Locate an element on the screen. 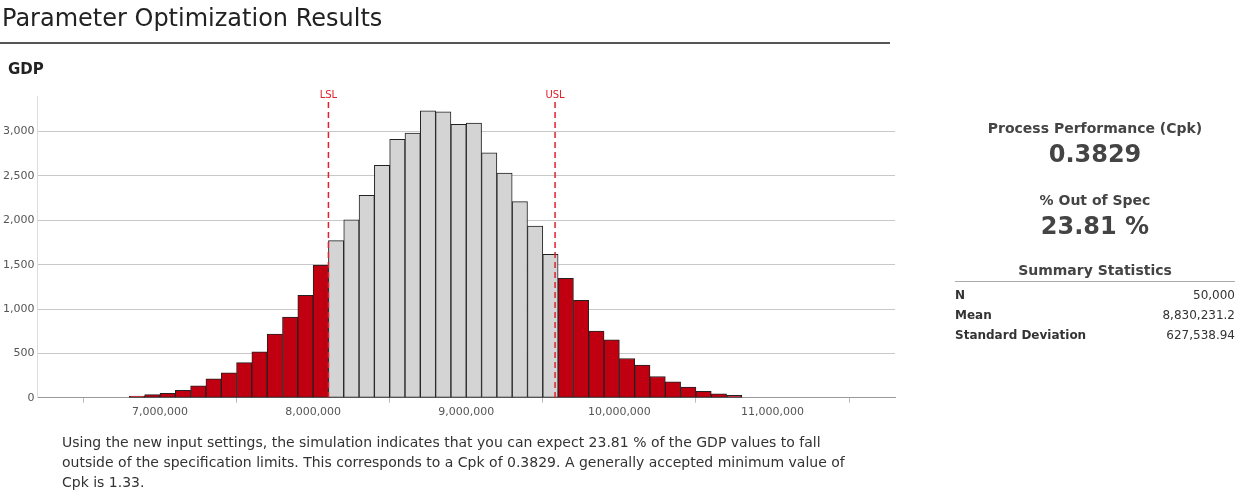 The width and height of the screenshot is (1238, 498). text: Standard Deviation is located at coordinates (1021, 335).